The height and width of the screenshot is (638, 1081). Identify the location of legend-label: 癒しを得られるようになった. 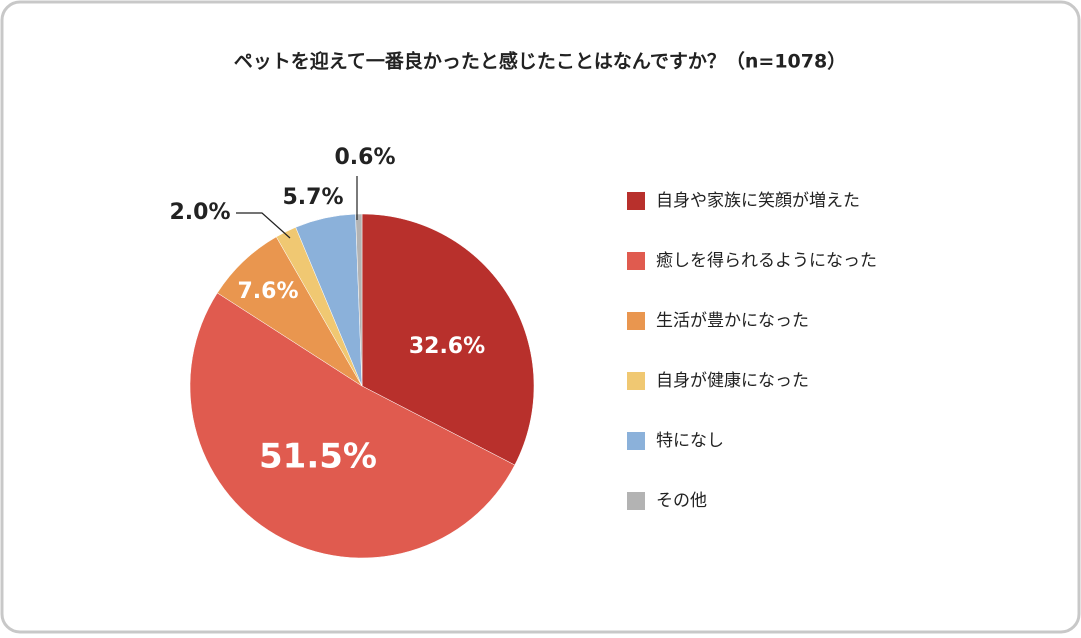
(766, 261).